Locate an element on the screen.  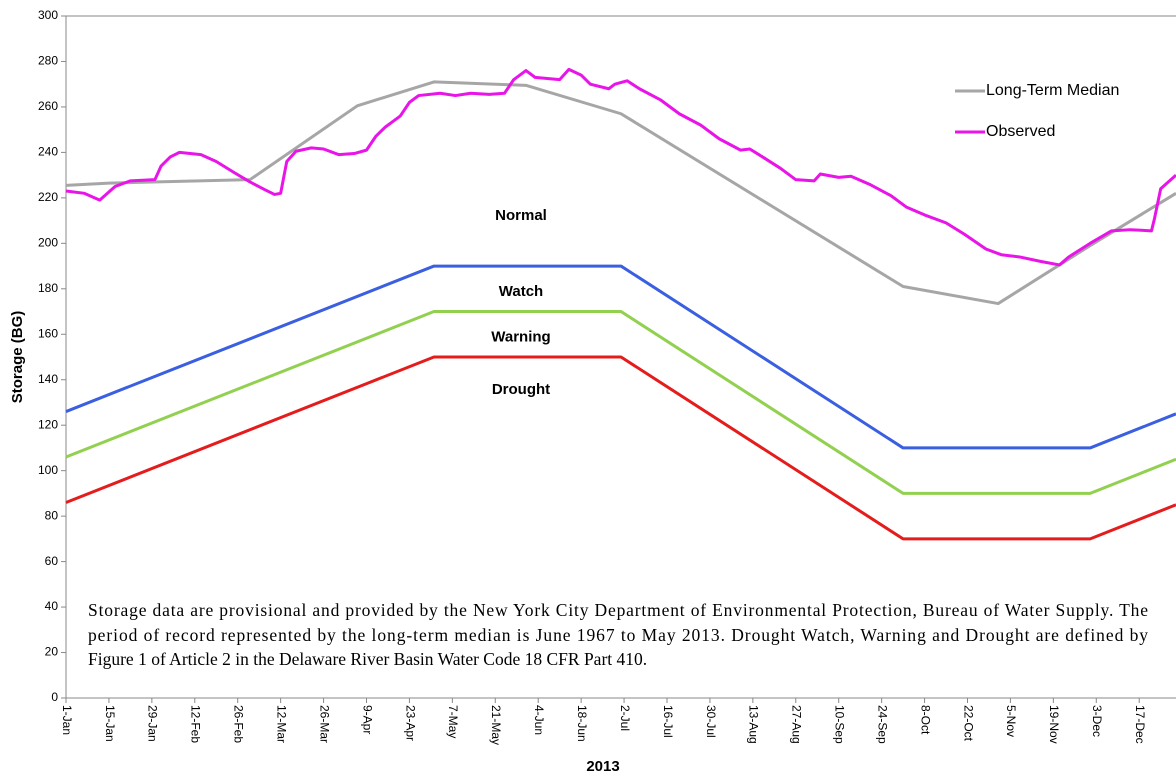
x-axis-label: 2013 is located at coordinates (602, 766).